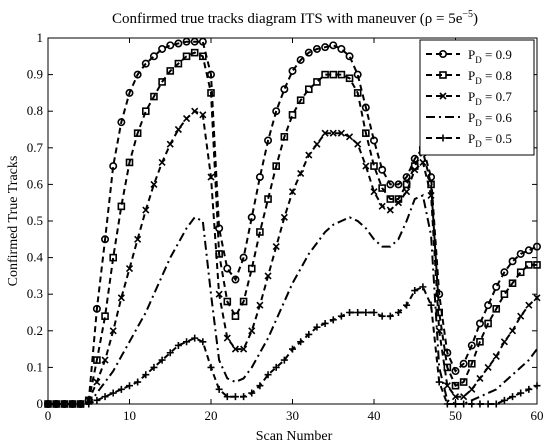  I want to click on title-eq: = 5e, so click(447, 19).